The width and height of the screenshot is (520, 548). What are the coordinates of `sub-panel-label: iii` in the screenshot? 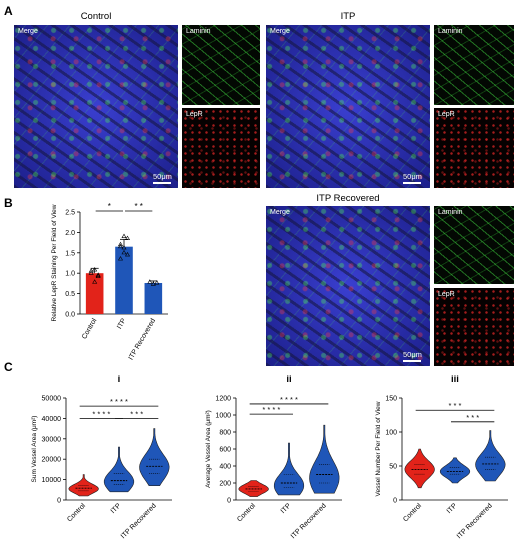 It's located at (455, 379).